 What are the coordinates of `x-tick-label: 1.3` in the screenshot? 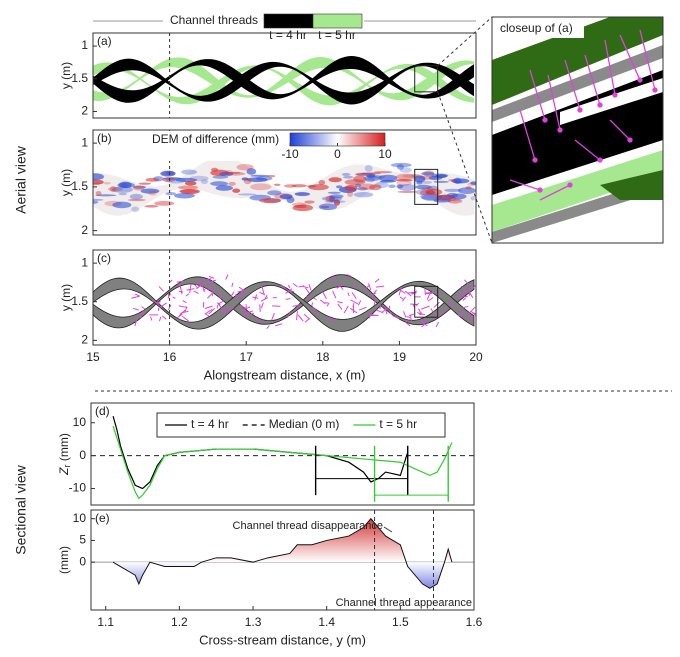 It's located at (253, 622).